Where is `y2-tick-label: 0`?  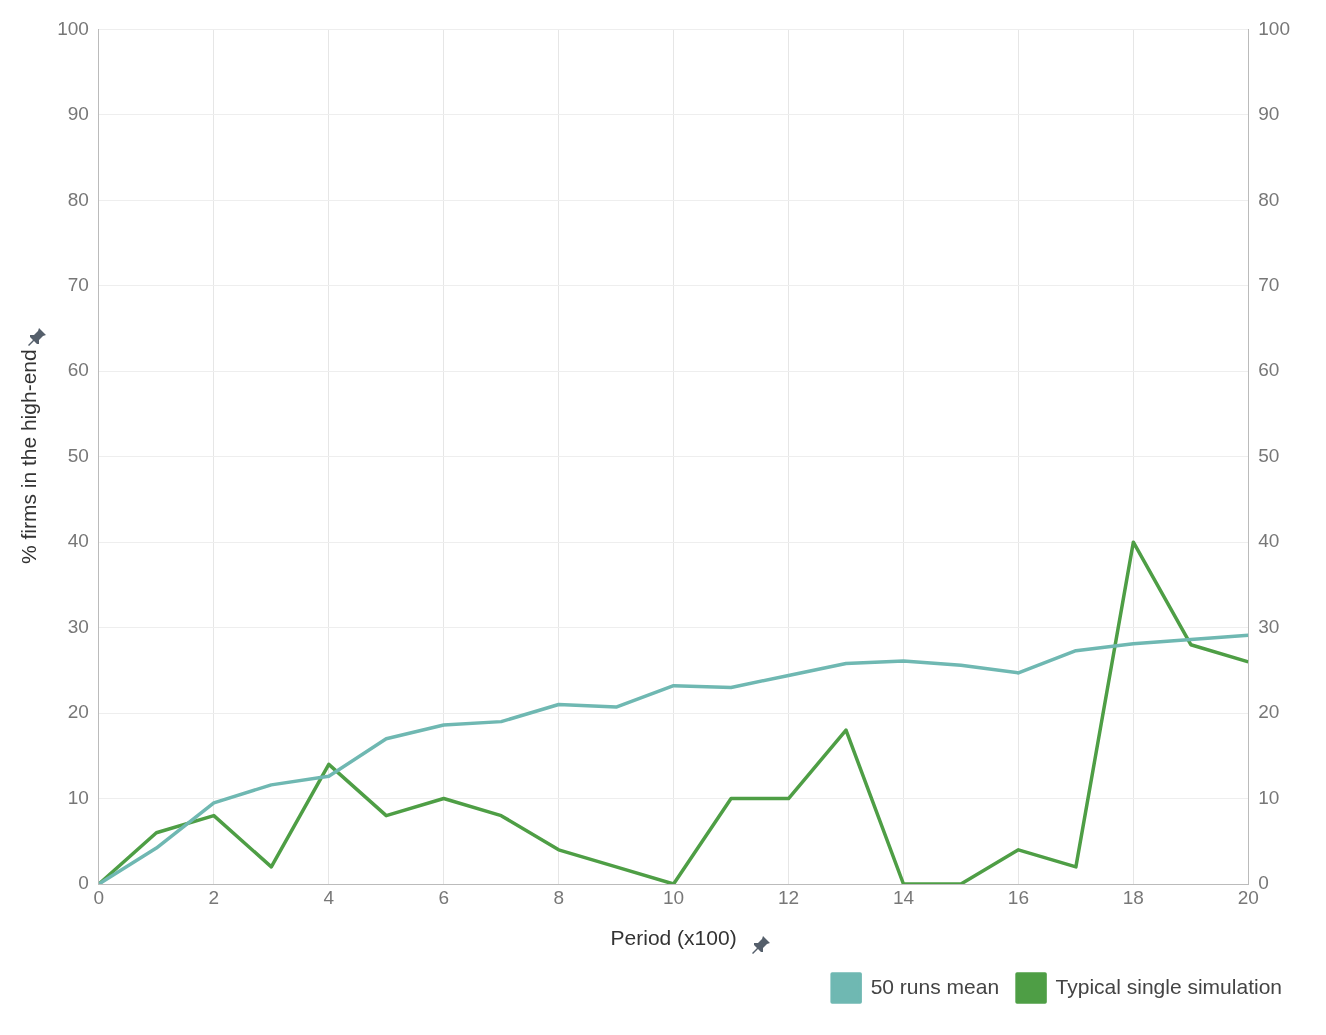 y2-tick-label: 0 is located at coordinates (1263, 883).